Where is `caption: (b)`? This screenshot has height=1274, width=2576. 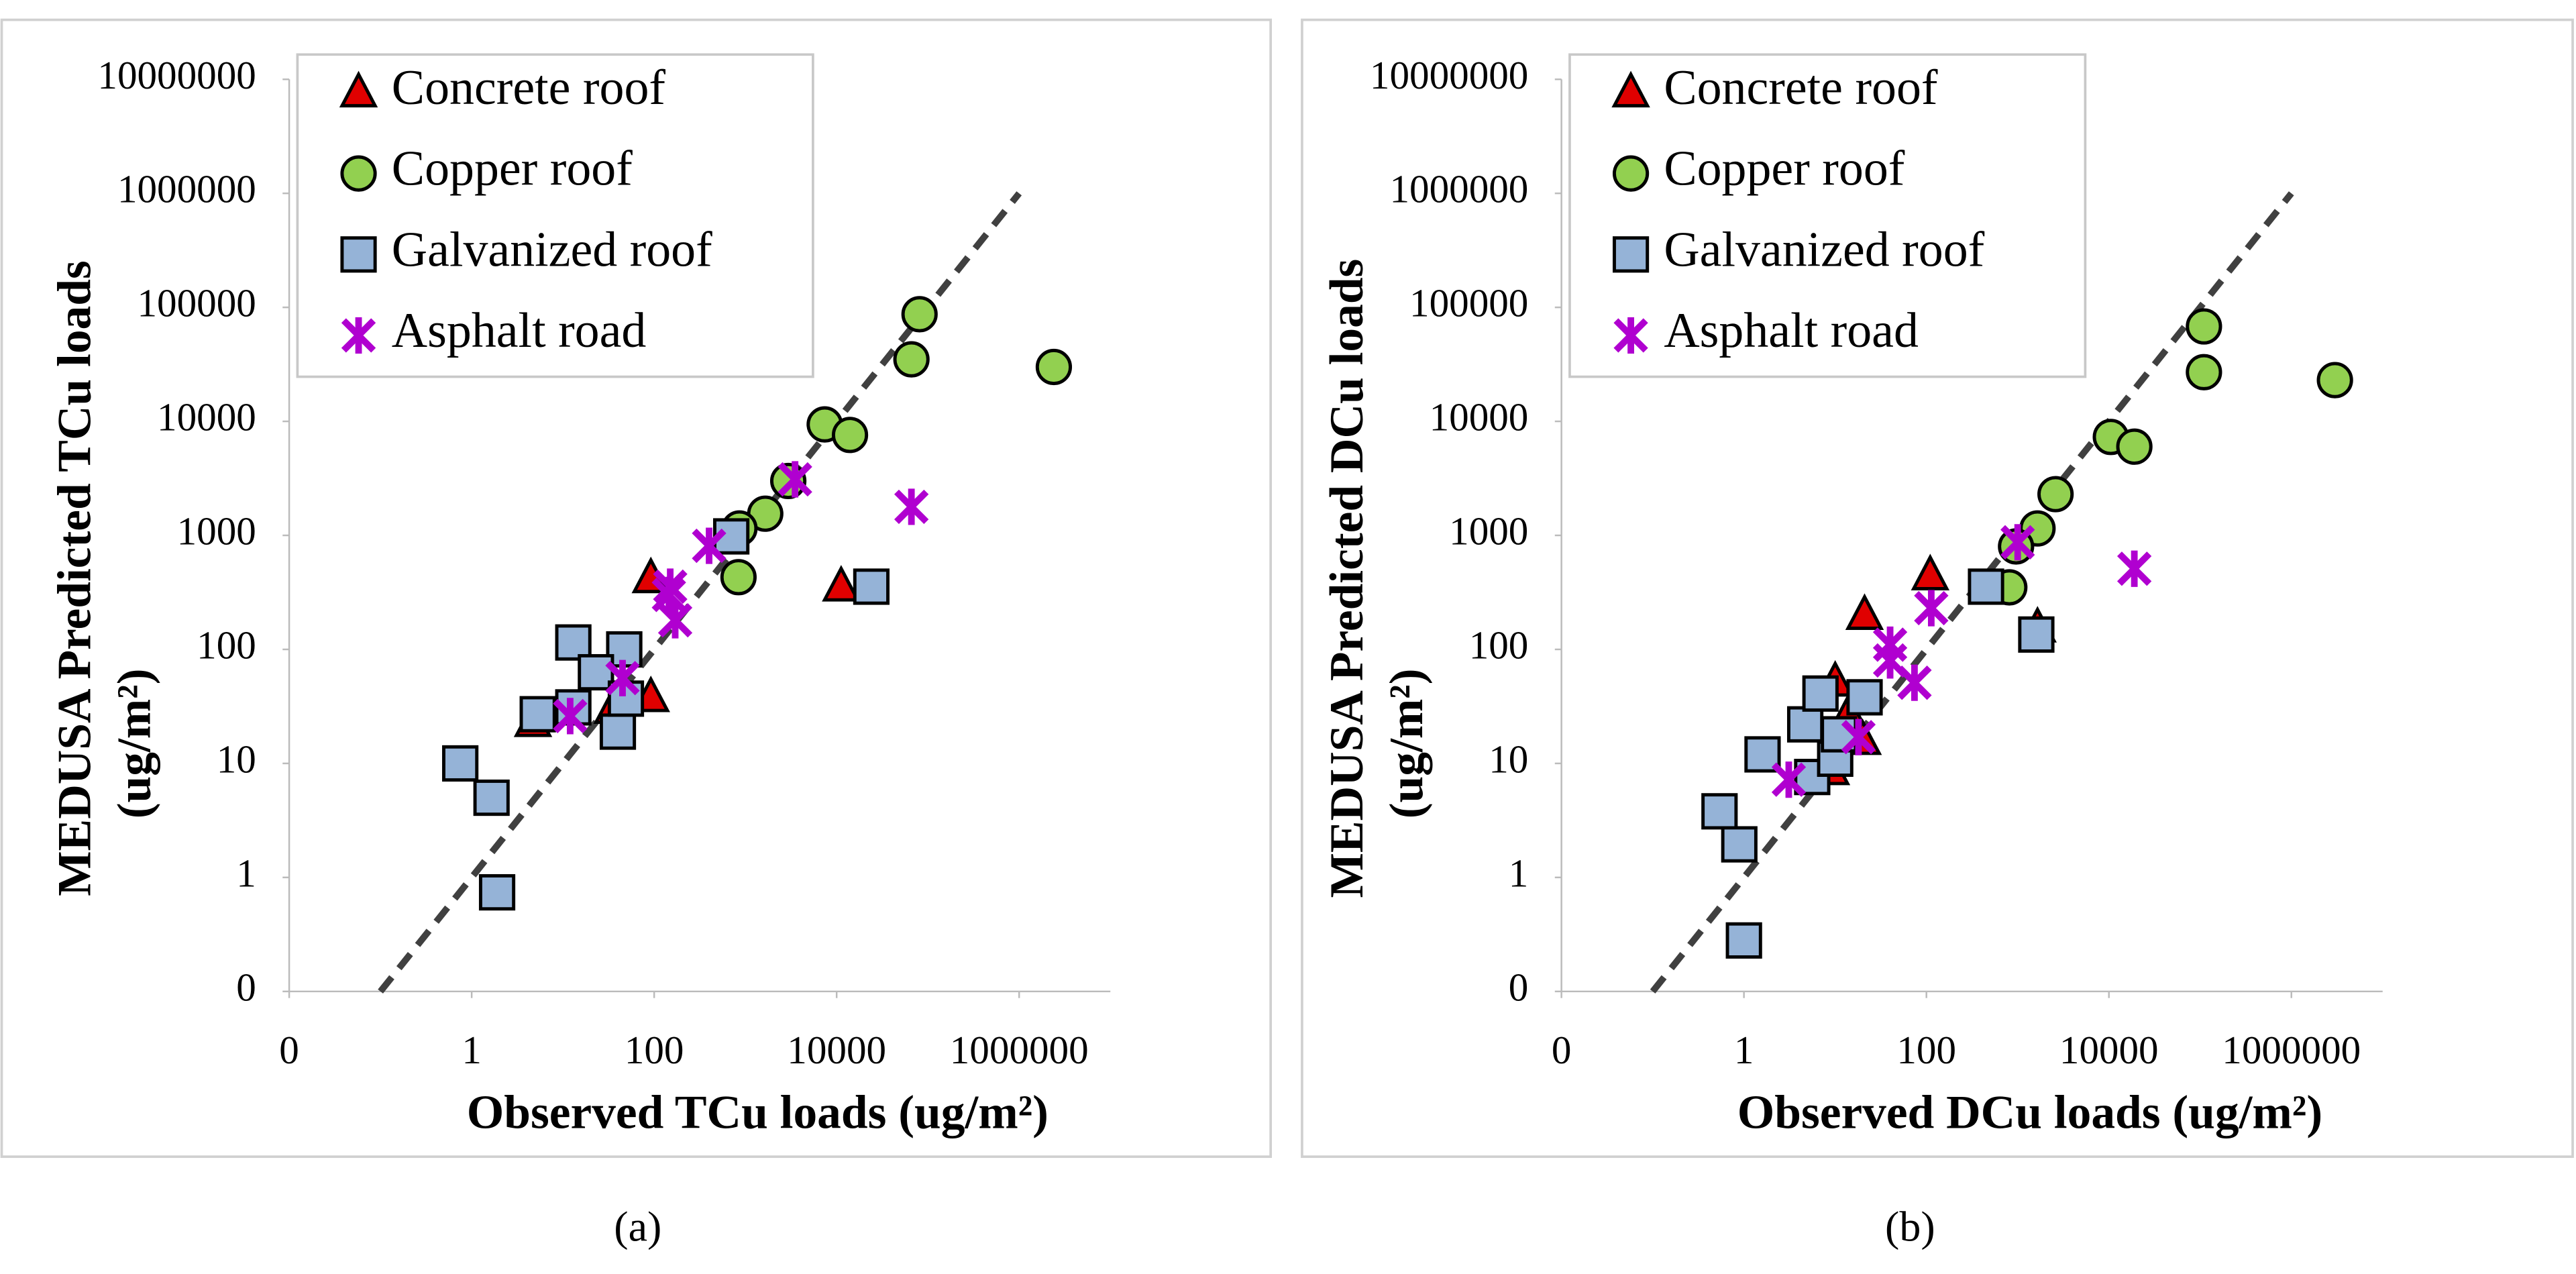 caption: (b) is located at coordinates (1910, 1227).